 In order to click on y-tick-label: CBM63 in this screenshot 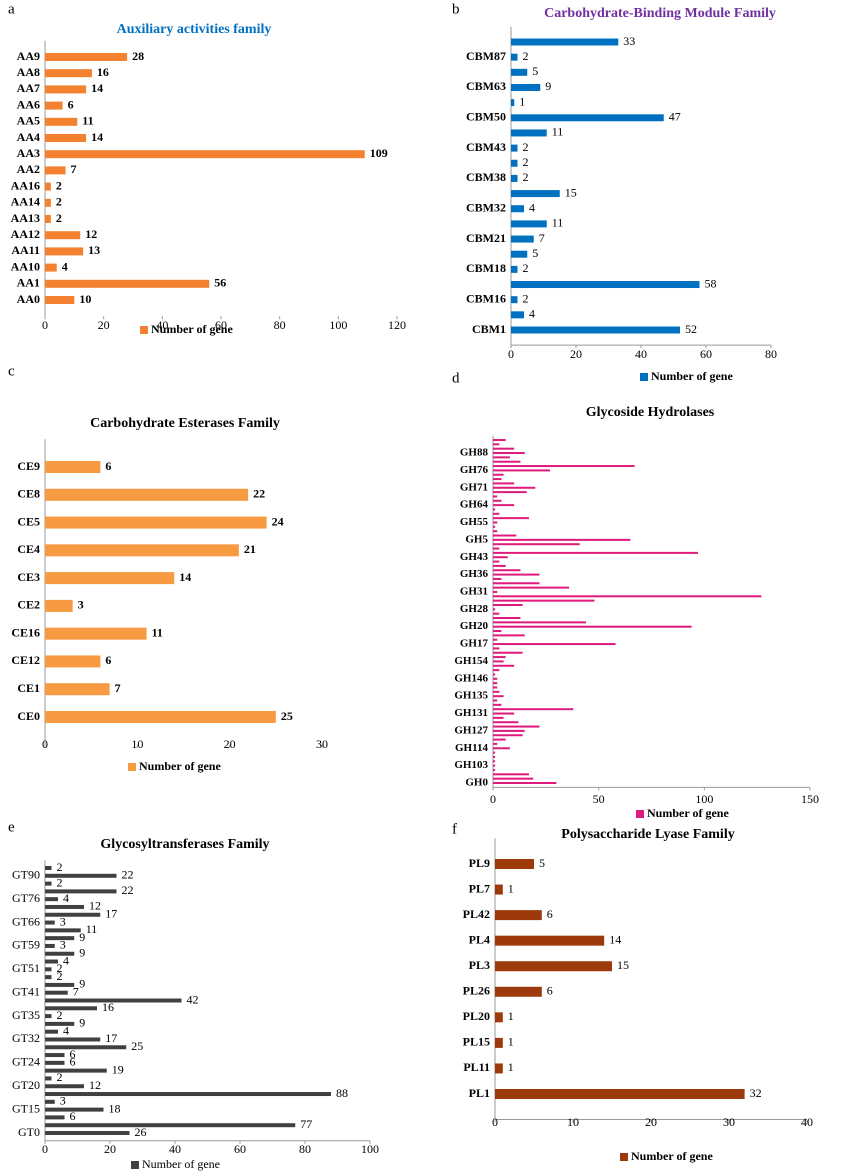, I will do `click(486, 86)`.